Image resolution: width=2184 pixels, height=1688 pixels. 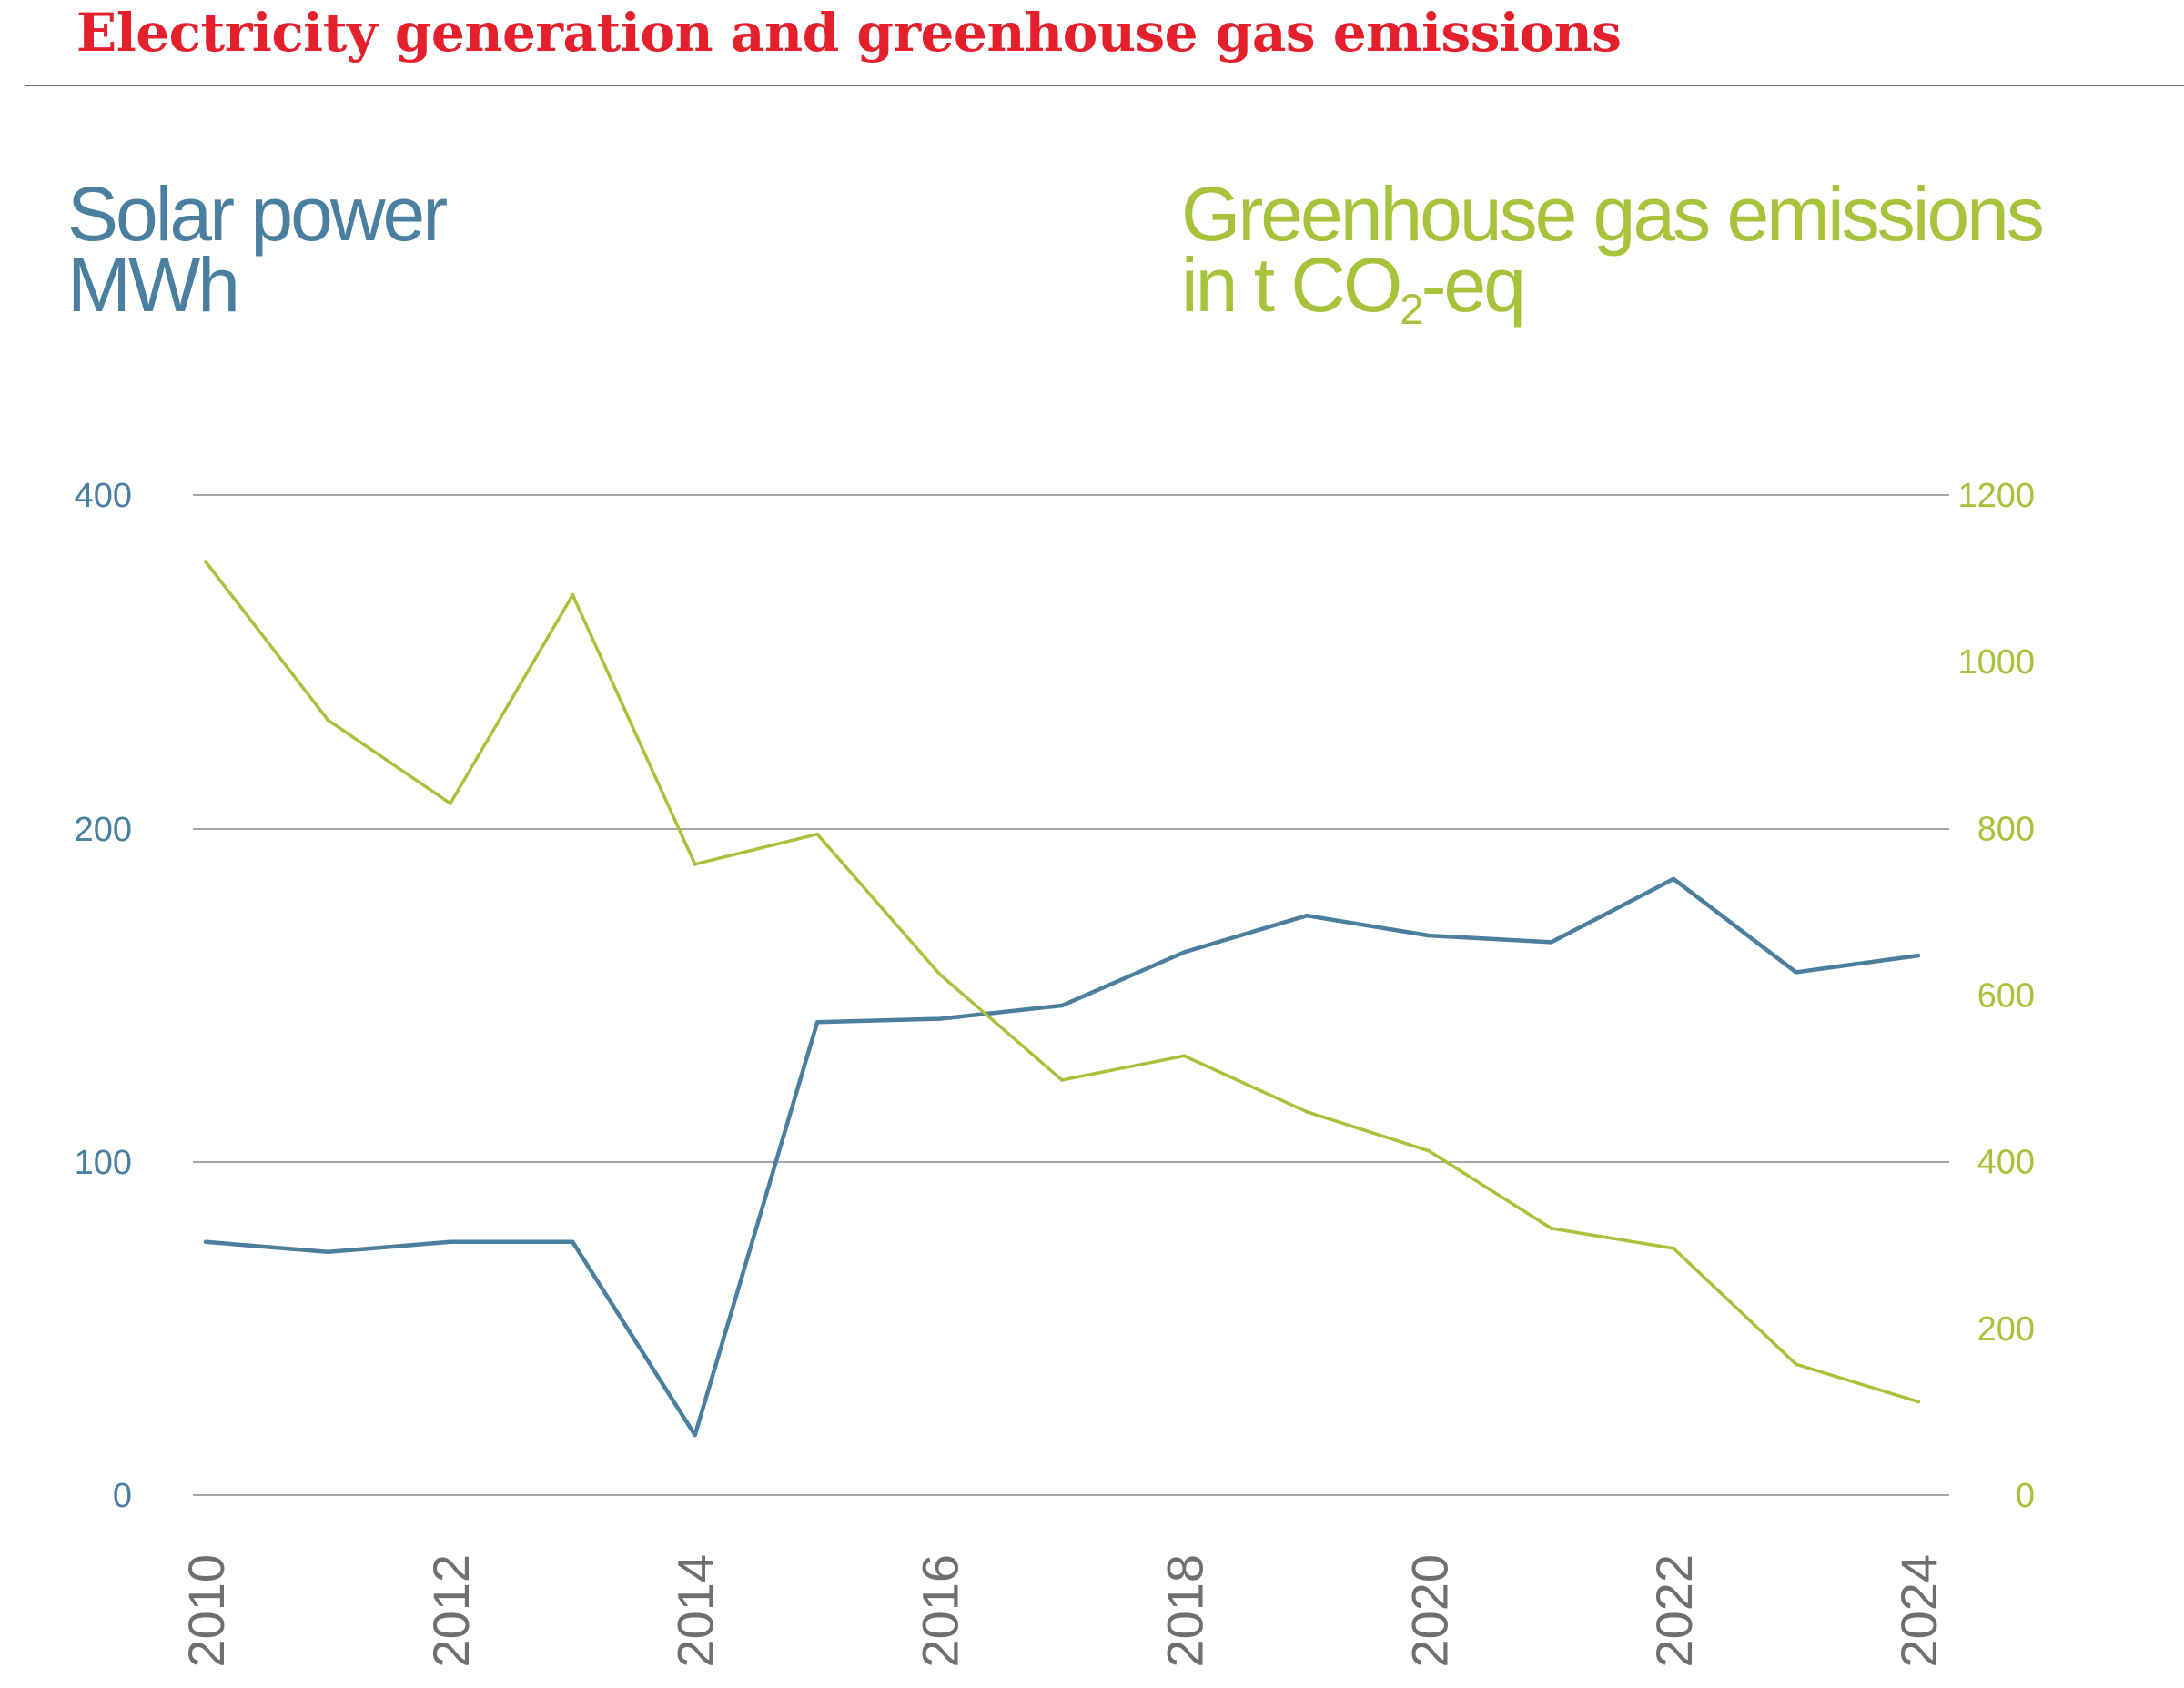 What do you see at coordinates (1291, 285) in the screenshot?
I see `right-axis-unit-pre: in t CO` at bounding box center [1291, 285].